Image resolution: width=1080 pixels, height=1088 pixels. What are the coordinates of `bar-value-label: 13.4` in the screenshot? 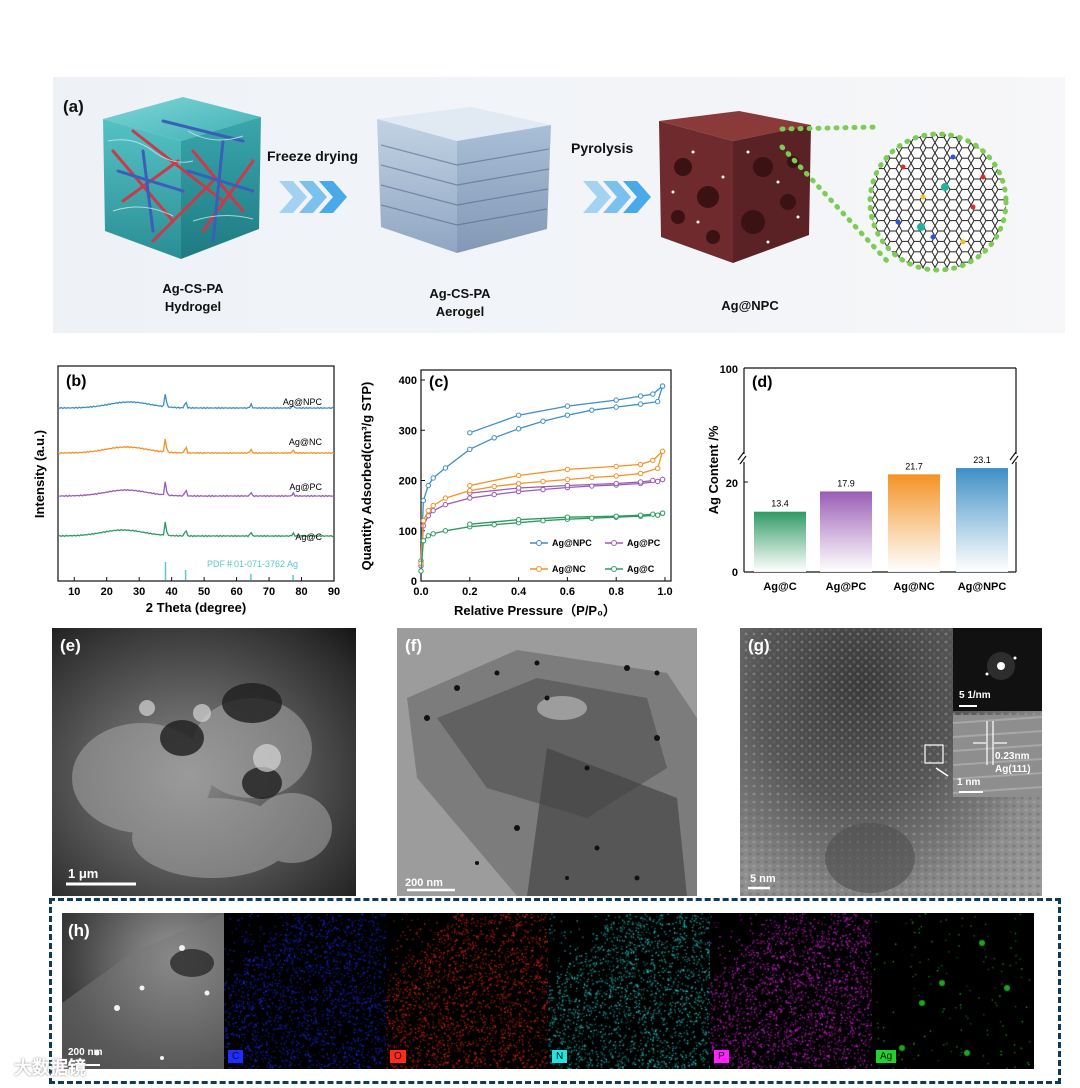 It's located at (780, 504).